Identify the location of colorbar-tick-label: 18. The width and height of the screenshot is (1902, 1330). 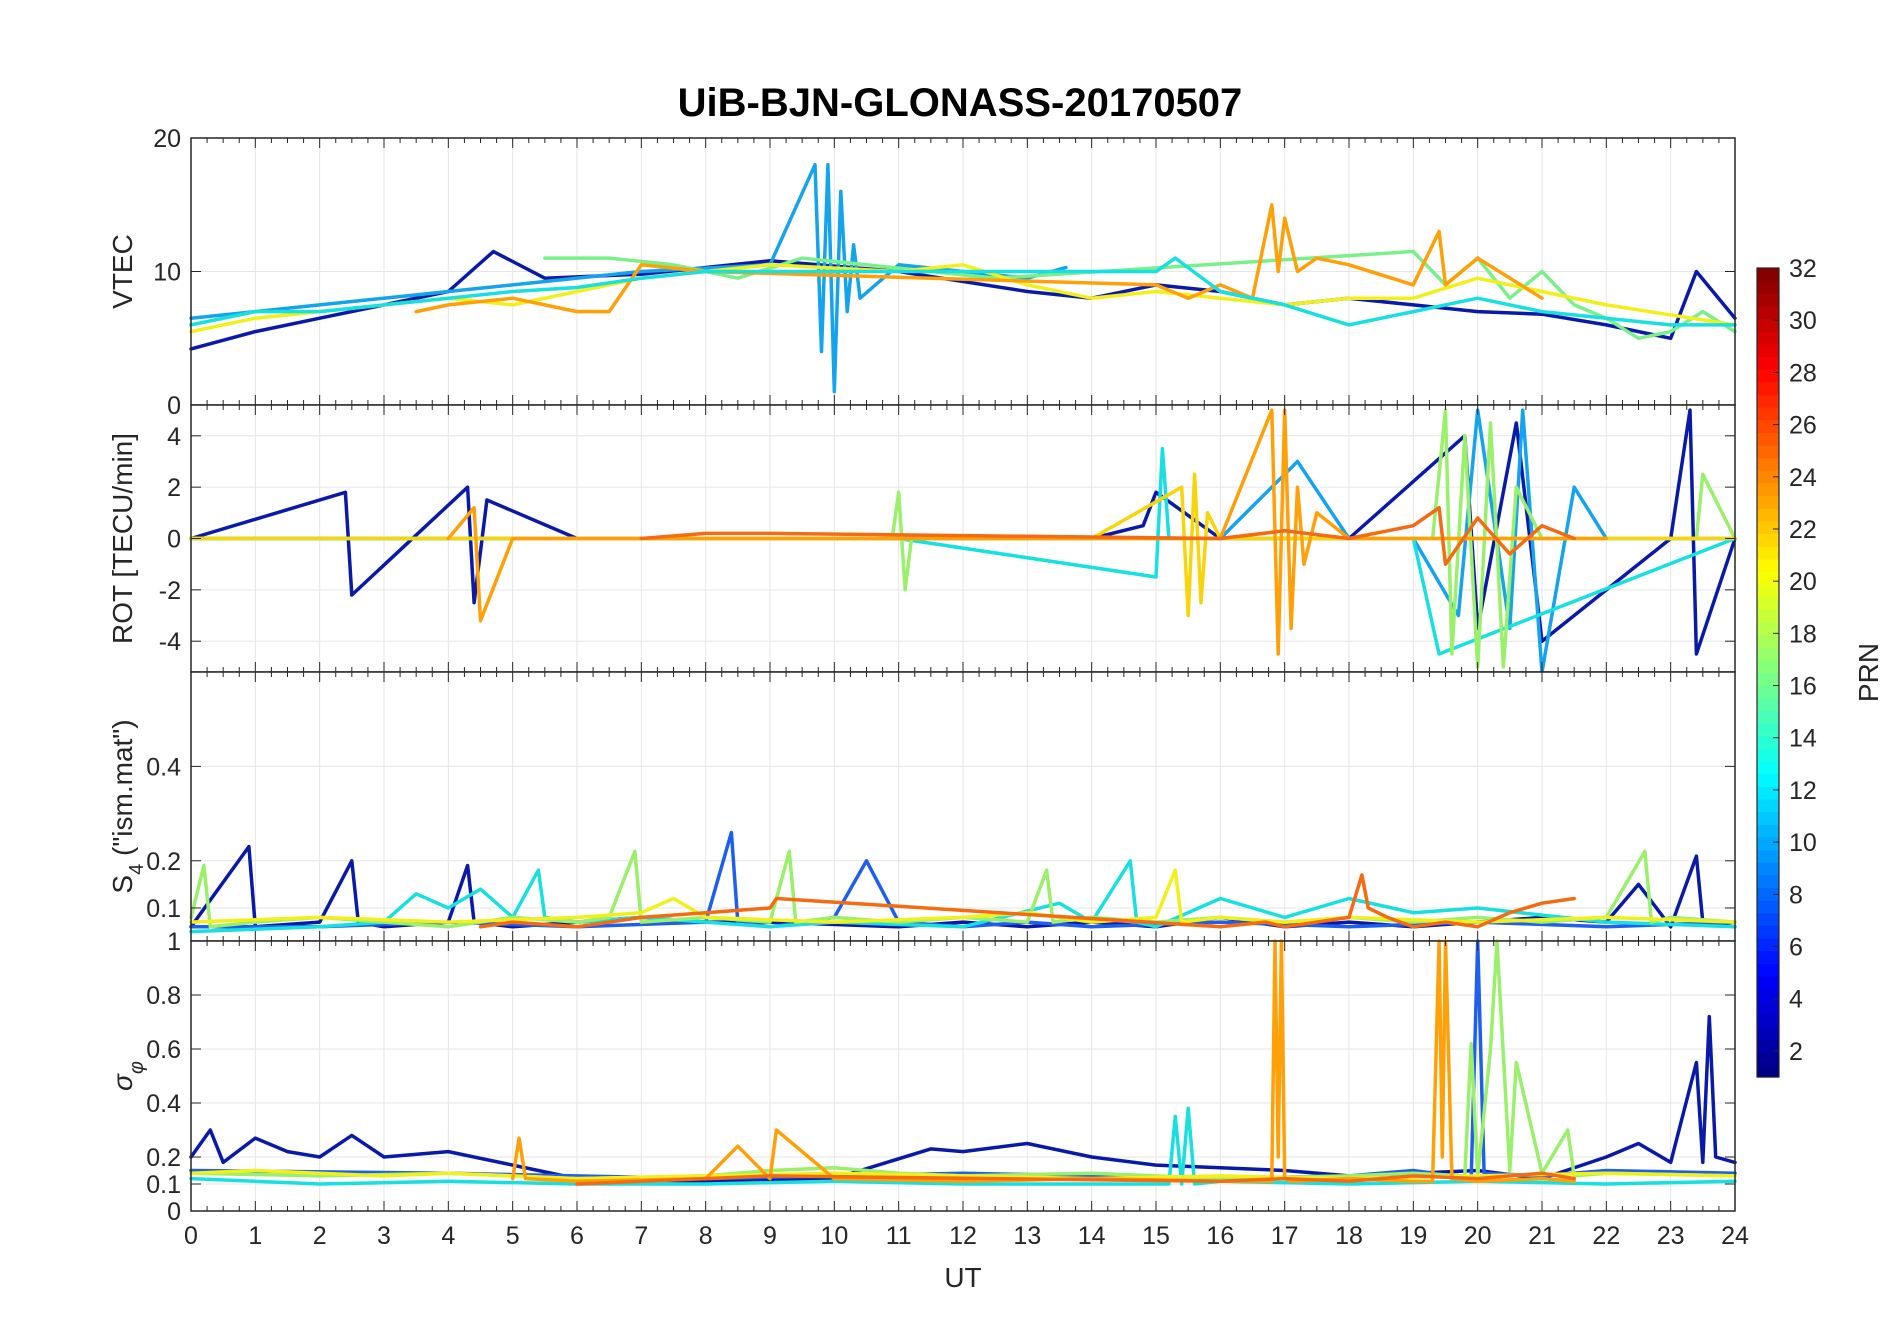
(1803, 634).